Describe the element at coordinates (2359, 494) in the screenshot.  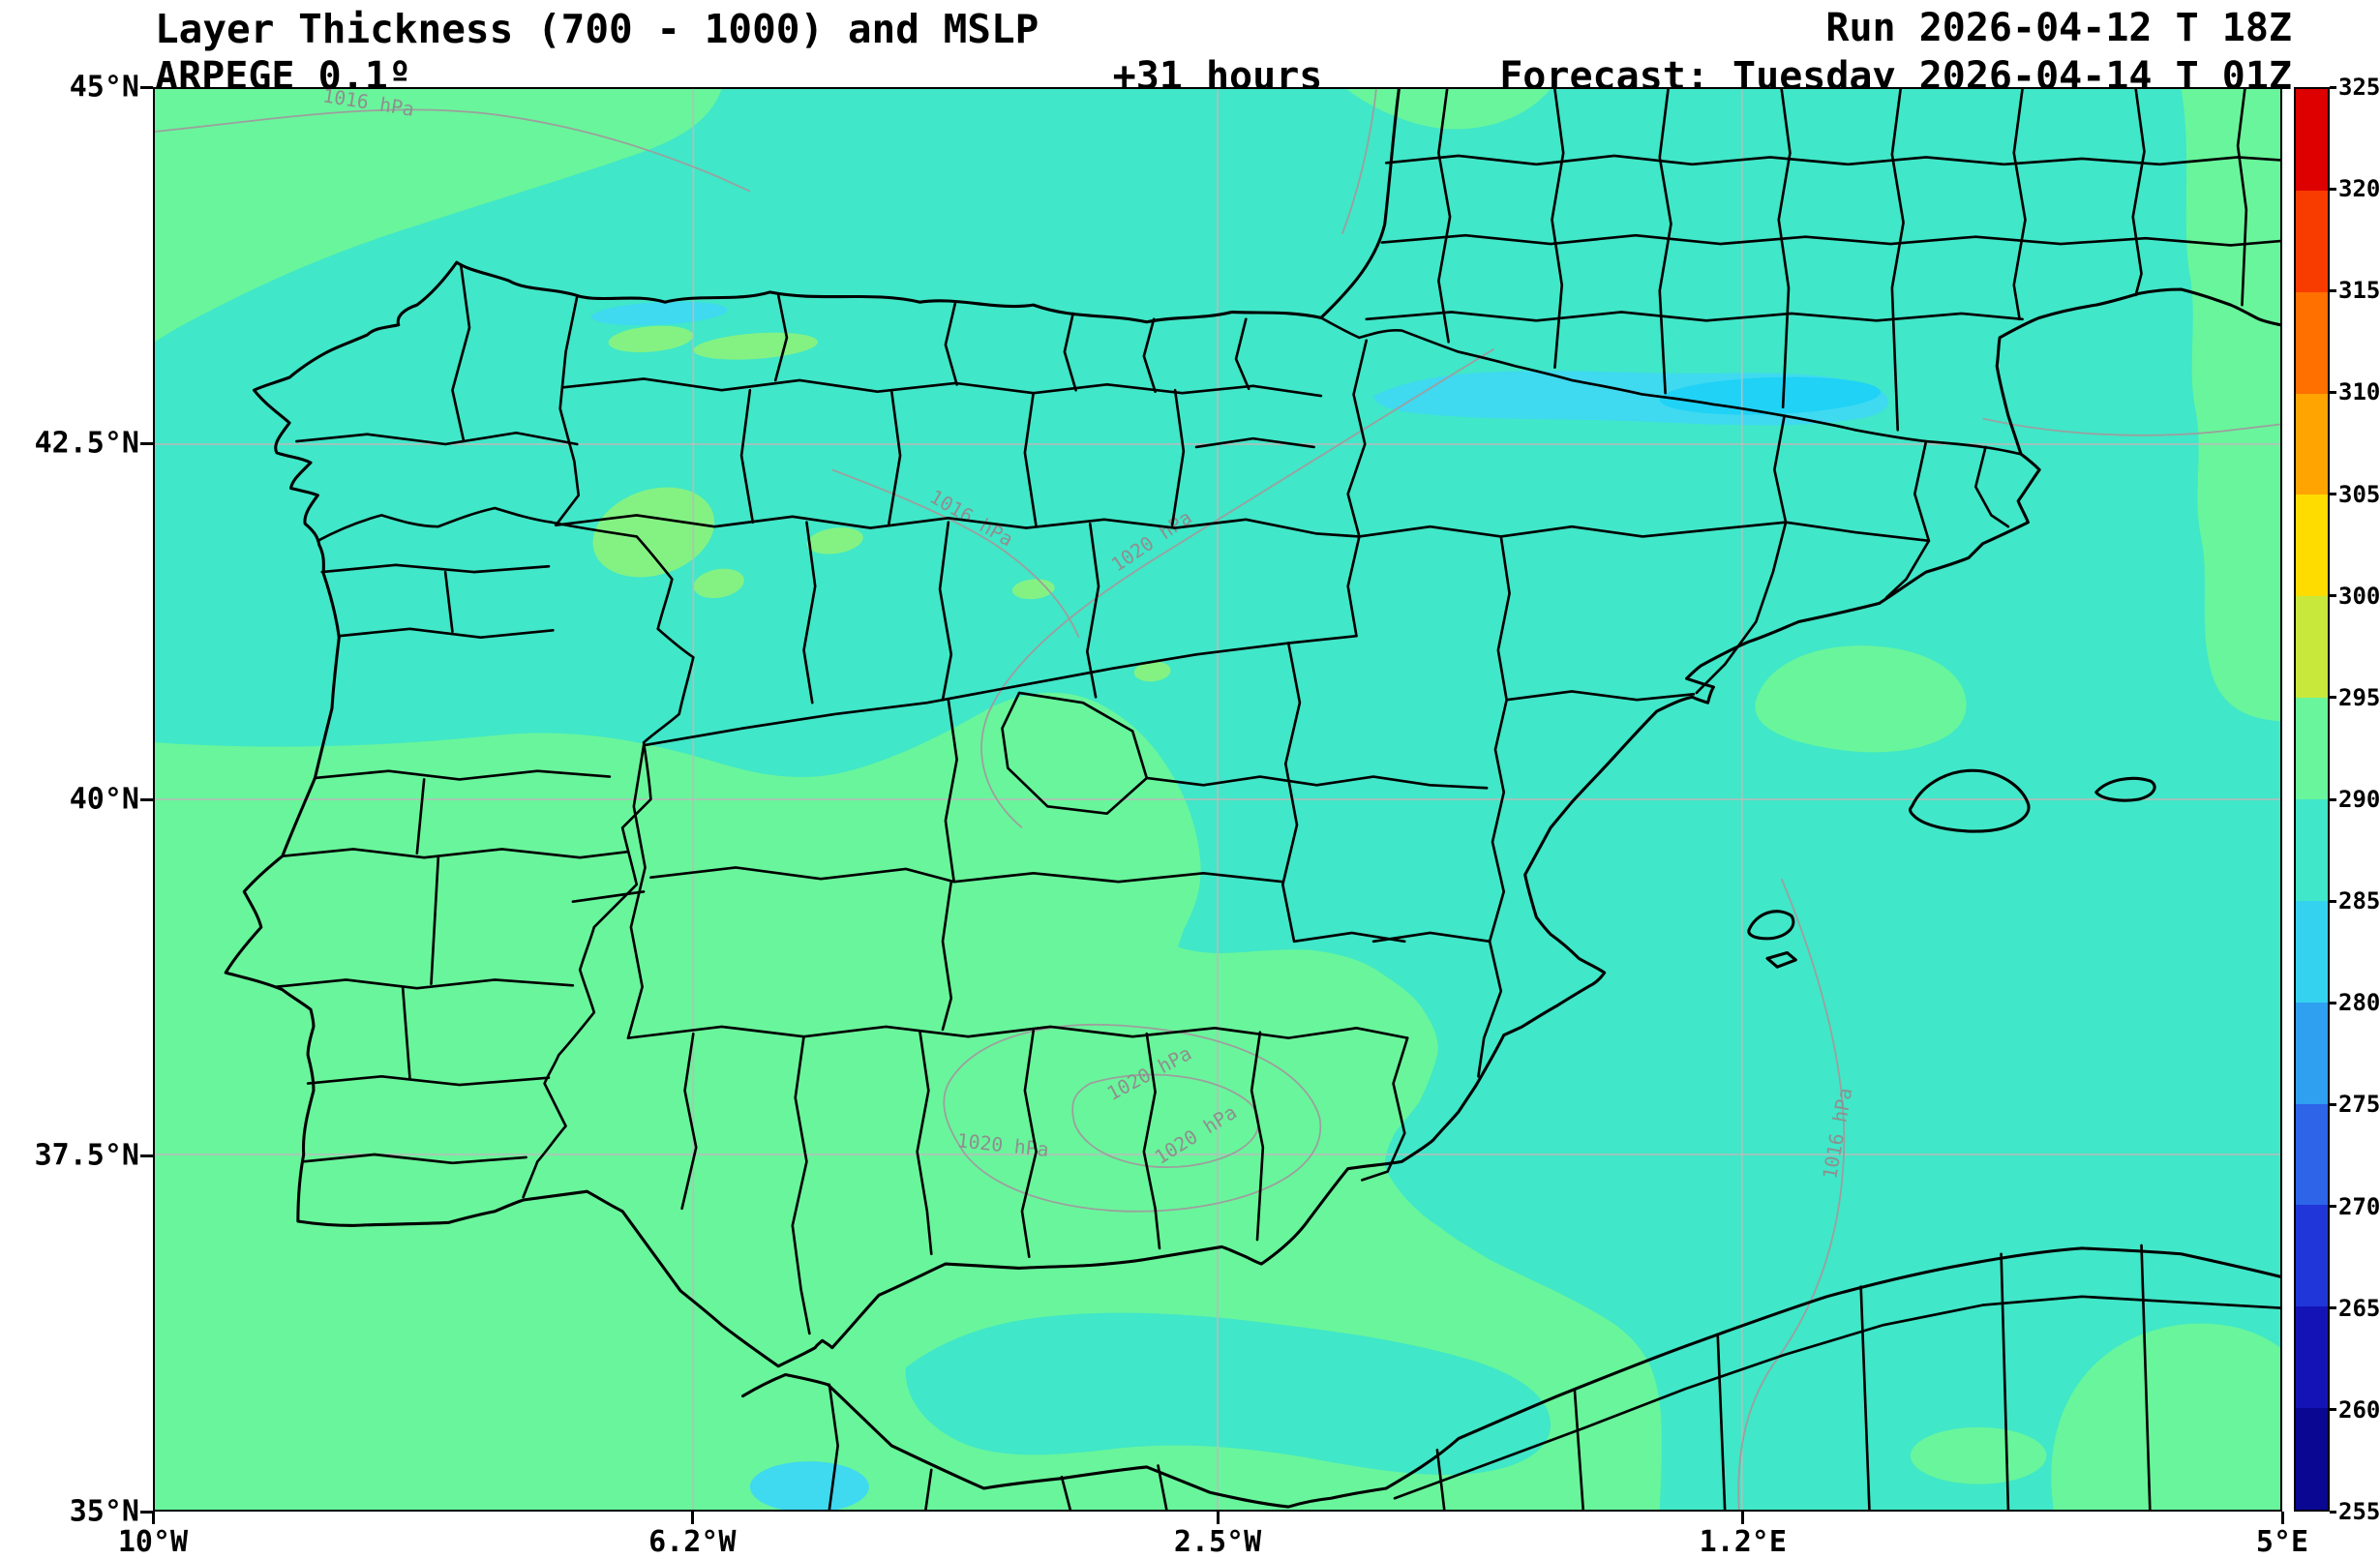
I see `colorbar-tick-label: 305` at that location.